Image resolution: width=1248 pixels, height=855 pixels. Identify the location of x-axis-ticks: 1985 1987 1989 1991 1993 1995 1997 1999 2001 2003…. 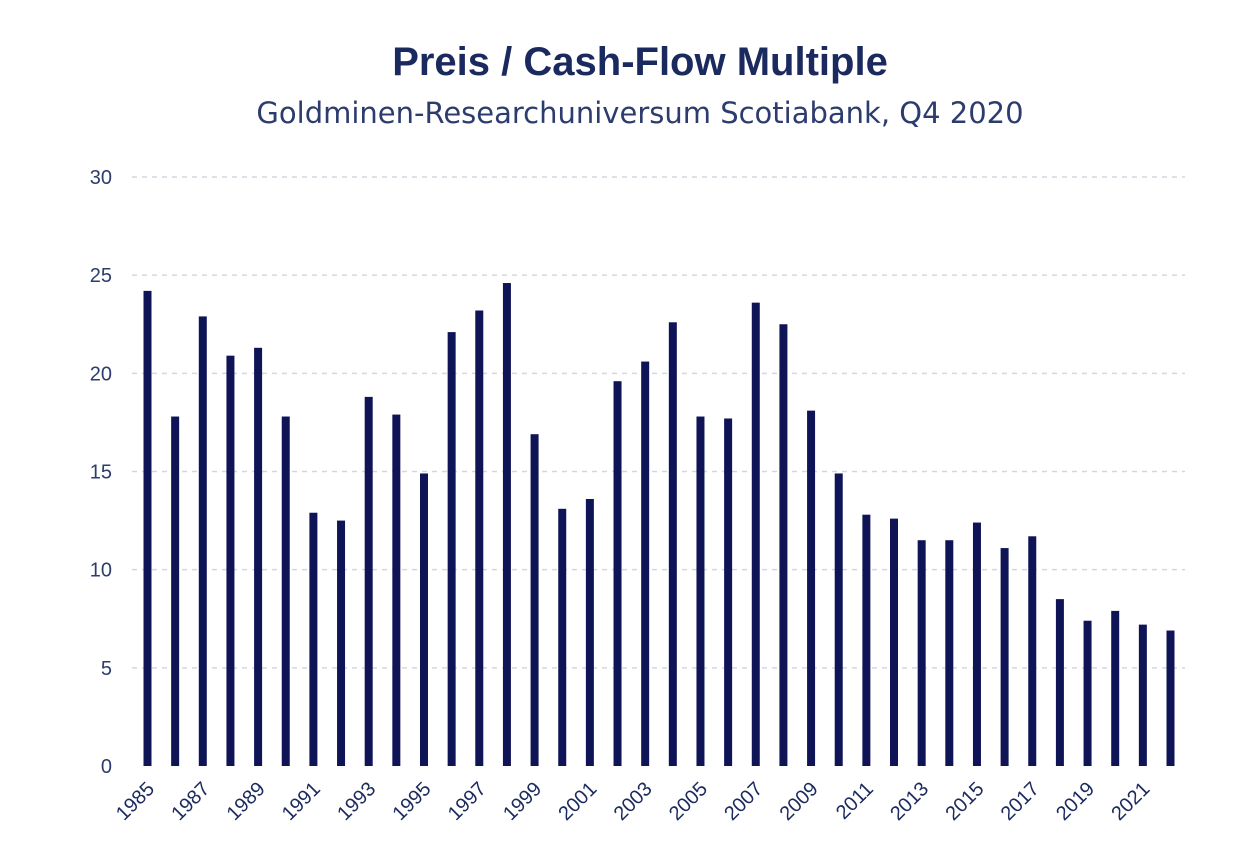
(633, 801).